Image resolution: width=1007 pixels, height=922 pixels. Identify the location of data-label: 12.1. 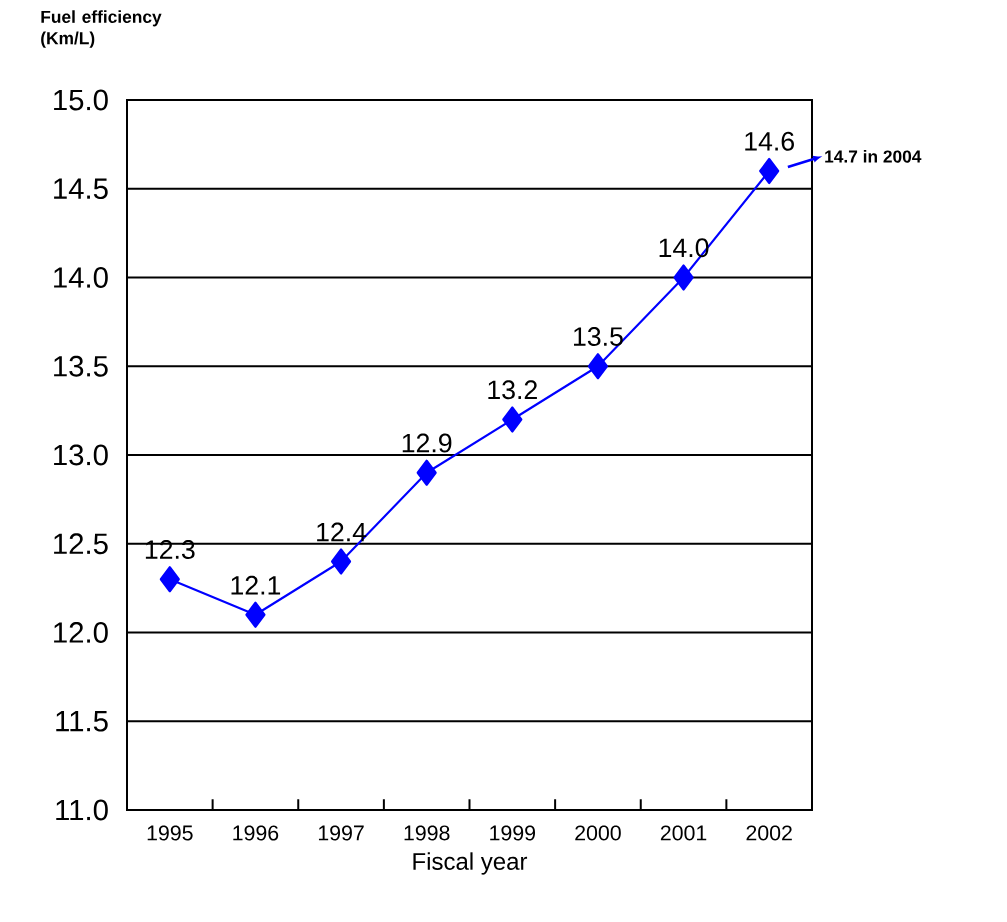
(256, 585).